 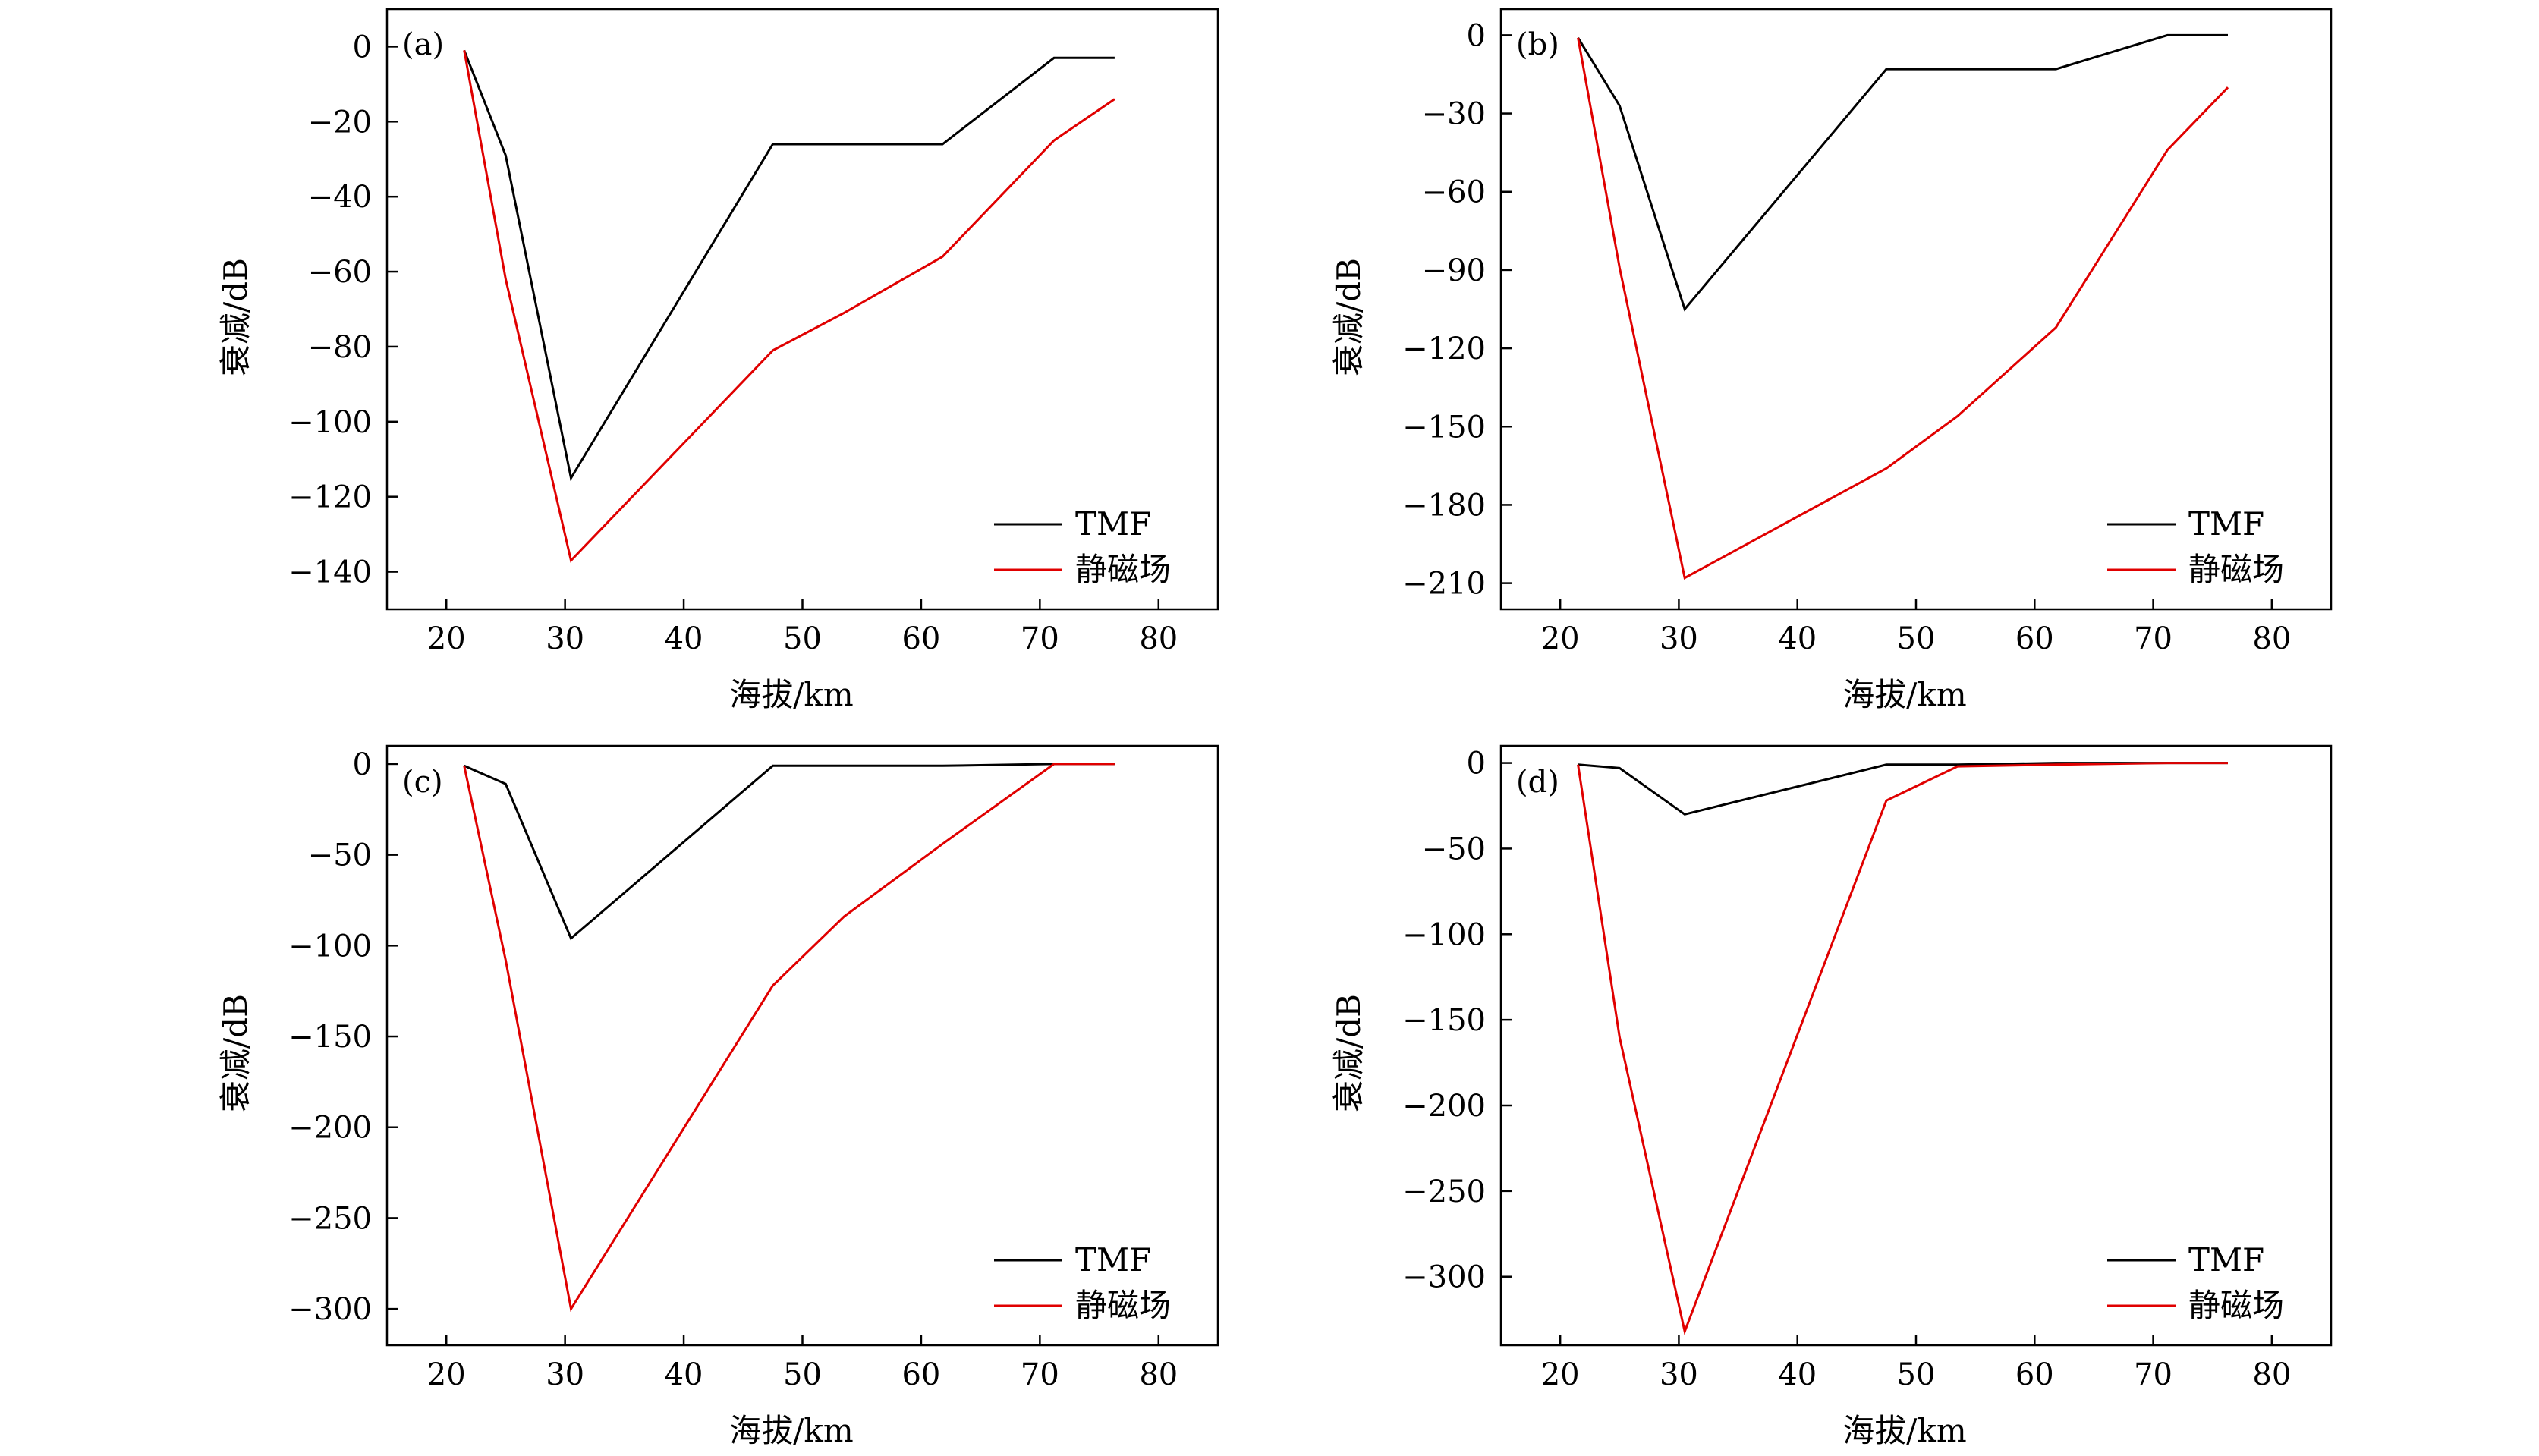 What do you see at coordinates (1537, 44) in the screenshot?
I see `panel-label: (b)` at bounding box center [1537, 44].